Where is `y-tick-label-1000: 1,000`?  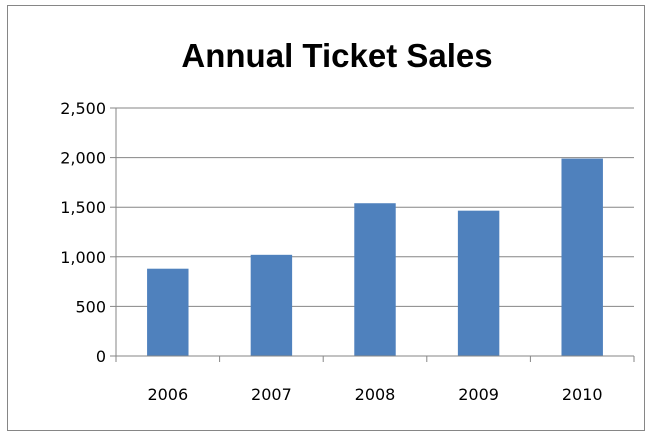 y-tick-label-1000: 1,000 is located at coordinates (83, 257).